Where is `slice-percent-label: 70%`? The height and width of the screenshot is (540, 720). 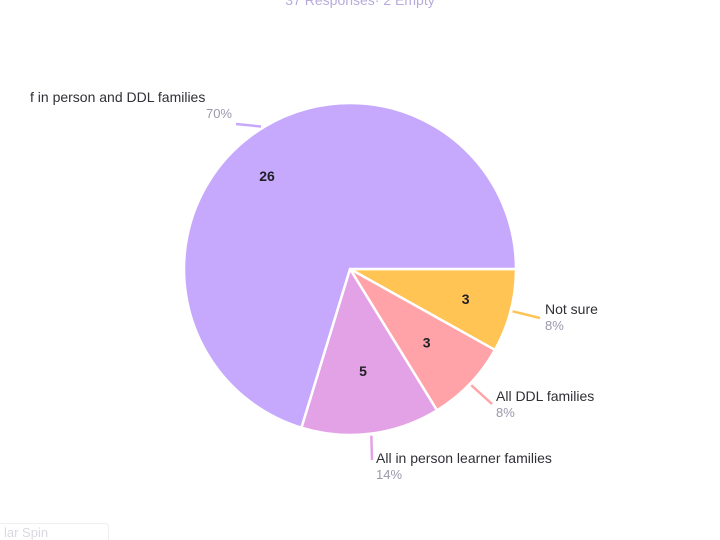 slice-percent-label: 70% is located at coordinates (219, 113).